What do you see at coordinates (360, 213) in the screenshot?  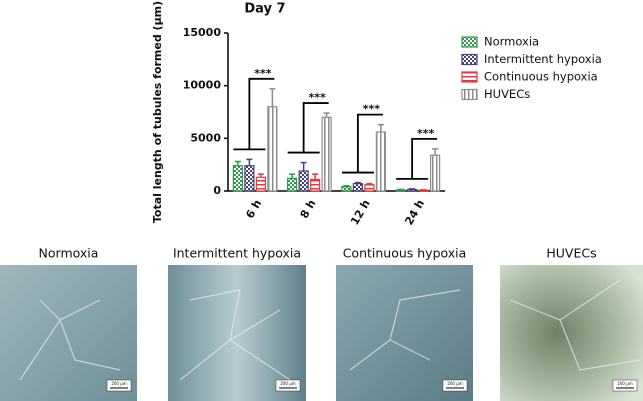 I see `x-tick-label: 12 h` at bounding box center [360, 213].